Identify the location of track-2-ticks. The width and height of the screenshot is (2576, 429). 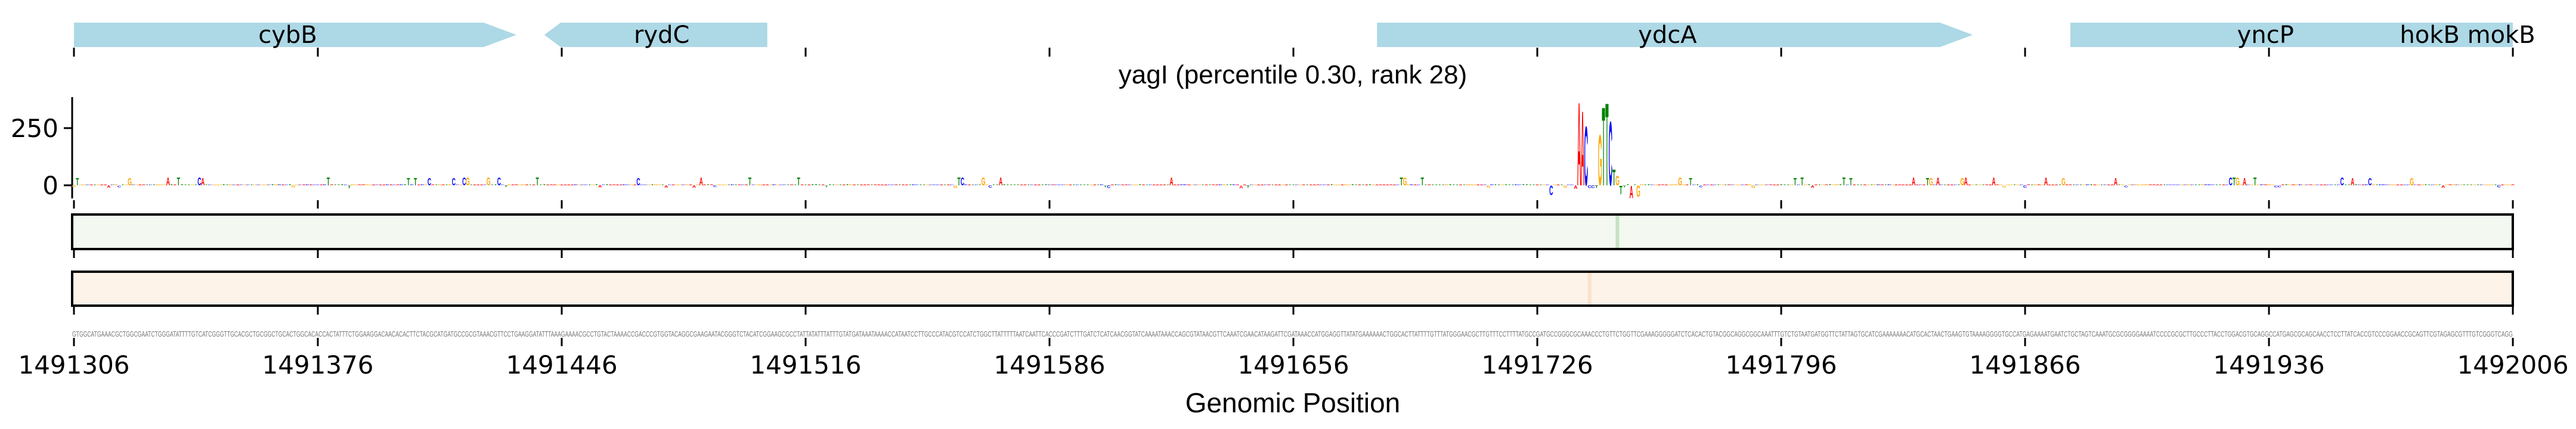
(1293, 311).